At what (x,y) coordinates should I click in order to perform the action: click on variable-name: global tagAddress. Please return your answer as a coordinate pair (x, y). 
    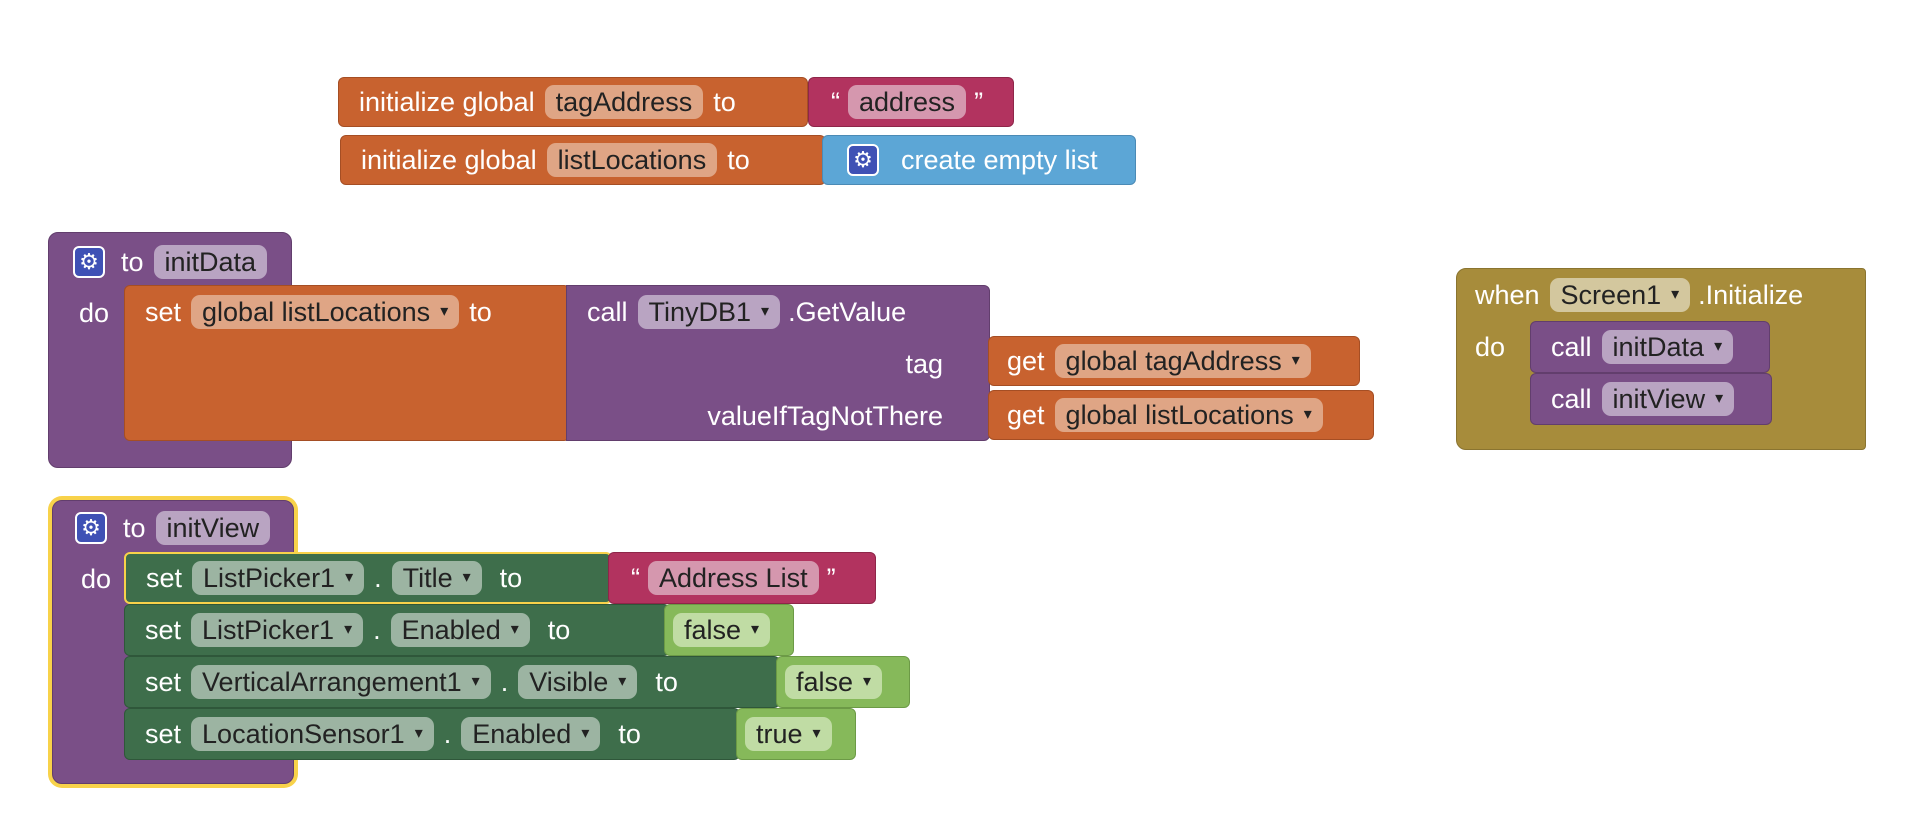
    Looking at the image, I should click on (1173, 360).